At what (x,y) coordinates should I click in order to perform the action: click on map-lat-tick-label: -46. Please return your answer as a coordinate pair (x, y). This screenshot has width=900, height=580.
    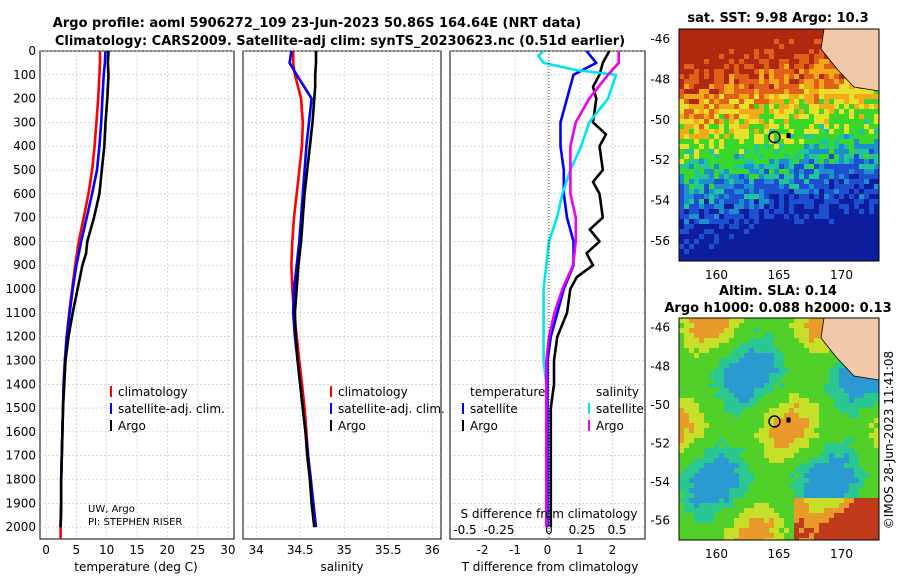
    Looking at the image, I should click on (660, 39).